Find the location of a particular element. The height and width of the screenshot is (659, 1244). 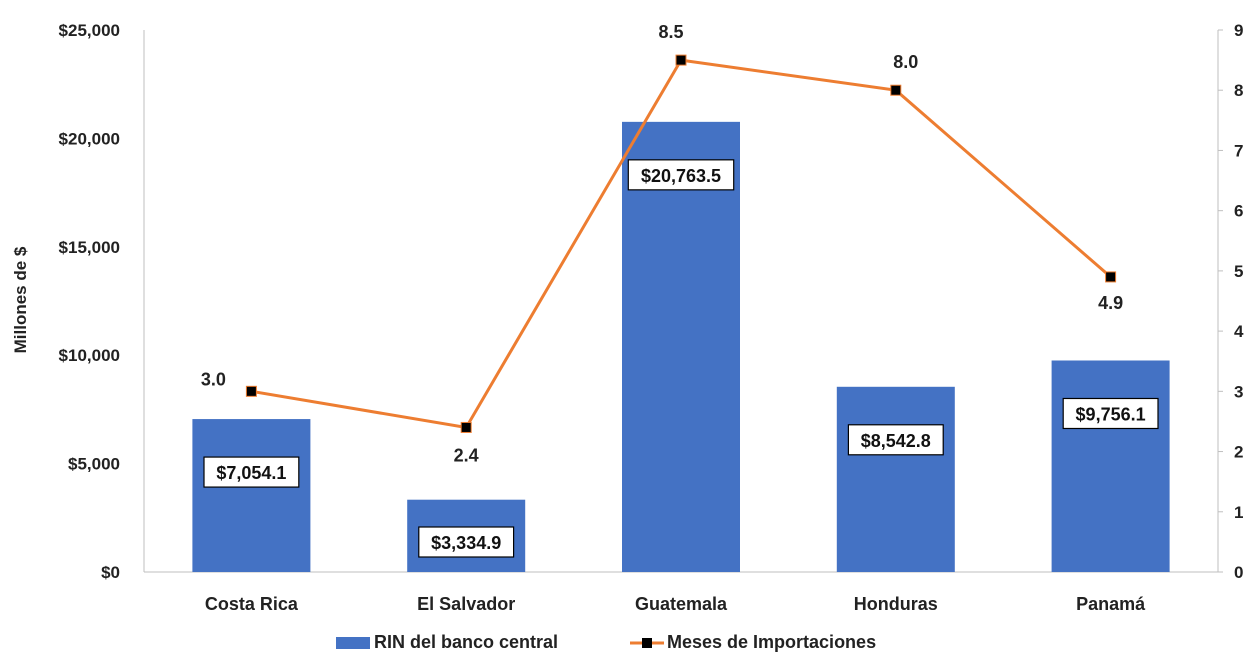

y2-tick-label: 3 is located at coordinates (1238, 391).